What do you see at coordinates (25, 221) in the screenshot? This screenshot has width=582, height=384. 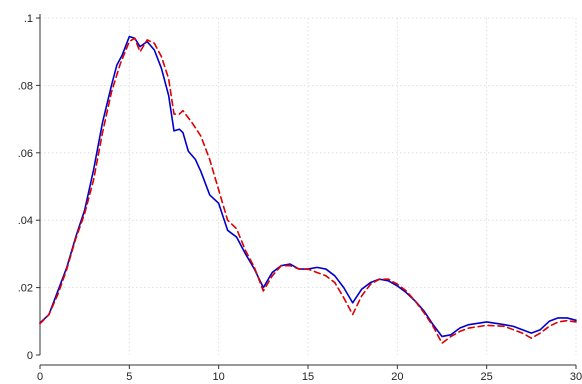 I see `y-tick-label: .04` at bounding box center [25, 221].